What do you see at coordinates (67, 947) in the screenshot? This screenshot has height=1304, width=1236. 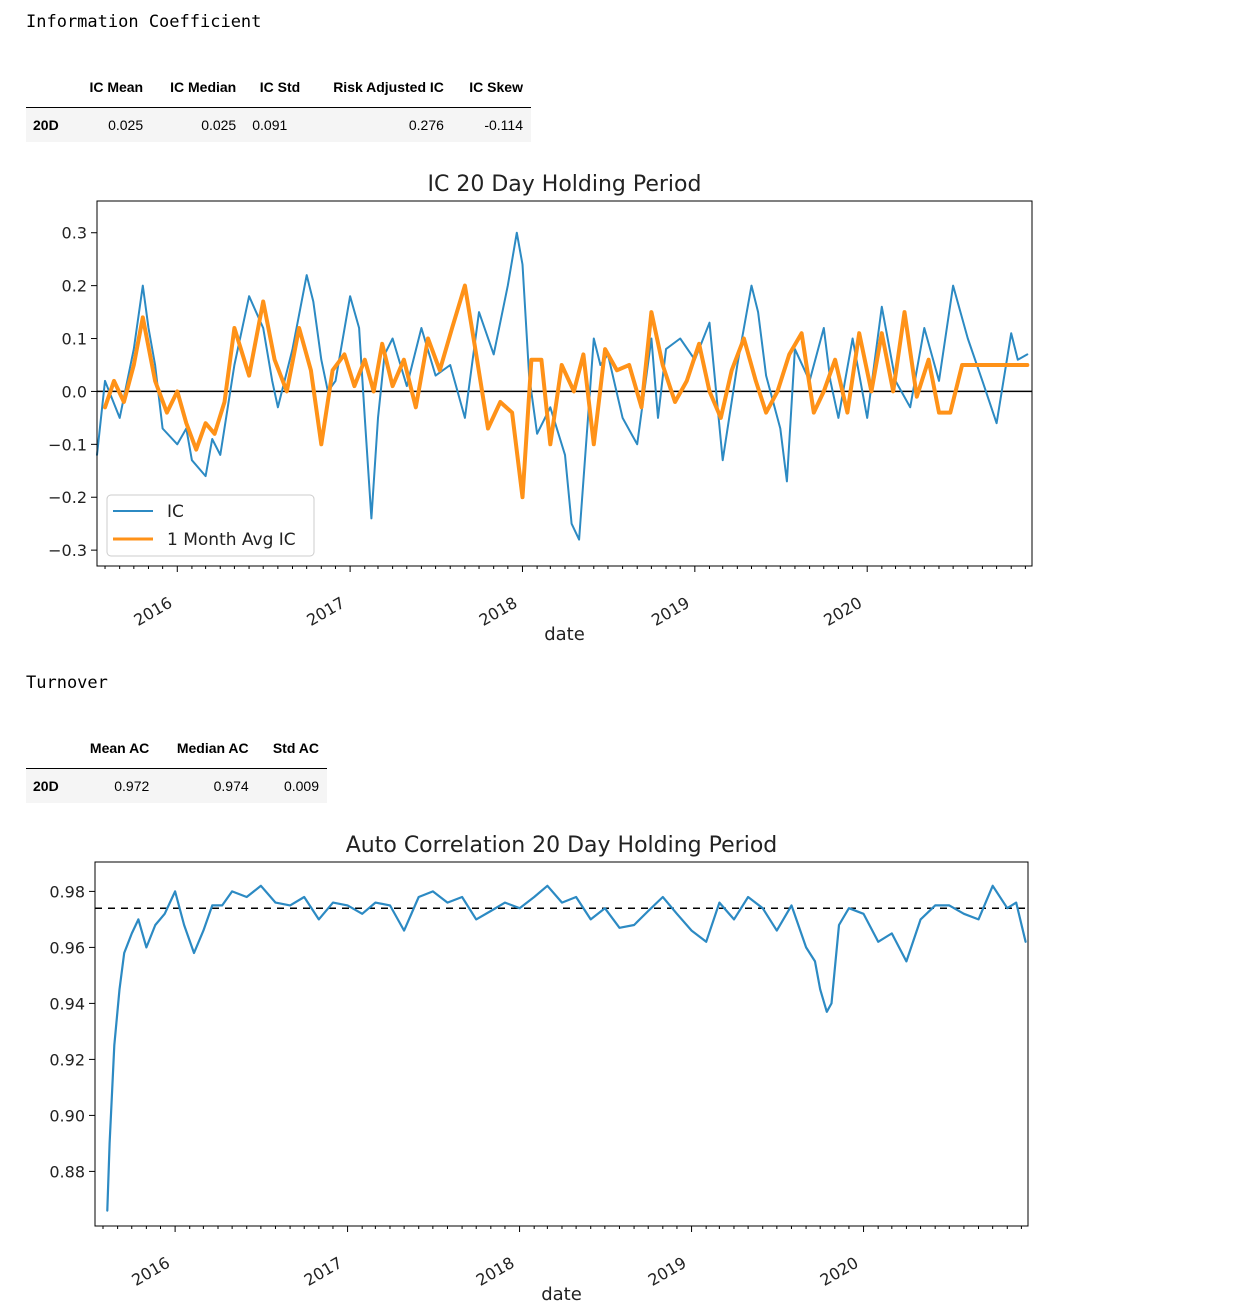 I see `y-tick-label: 0.96` at bounding box center [67, 947].